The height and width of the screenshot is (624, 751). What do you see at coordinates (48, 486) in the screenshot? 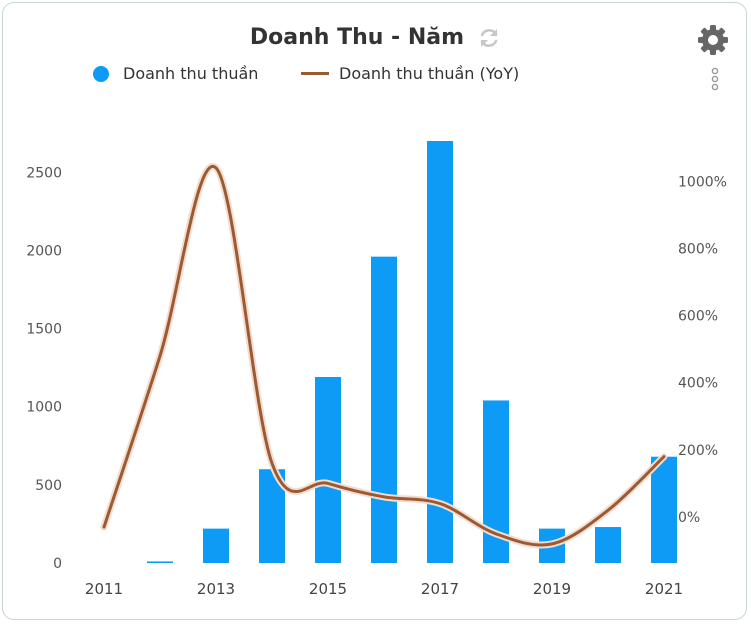
I see `left-tick-label: 500` at bounding box center [48, 486].